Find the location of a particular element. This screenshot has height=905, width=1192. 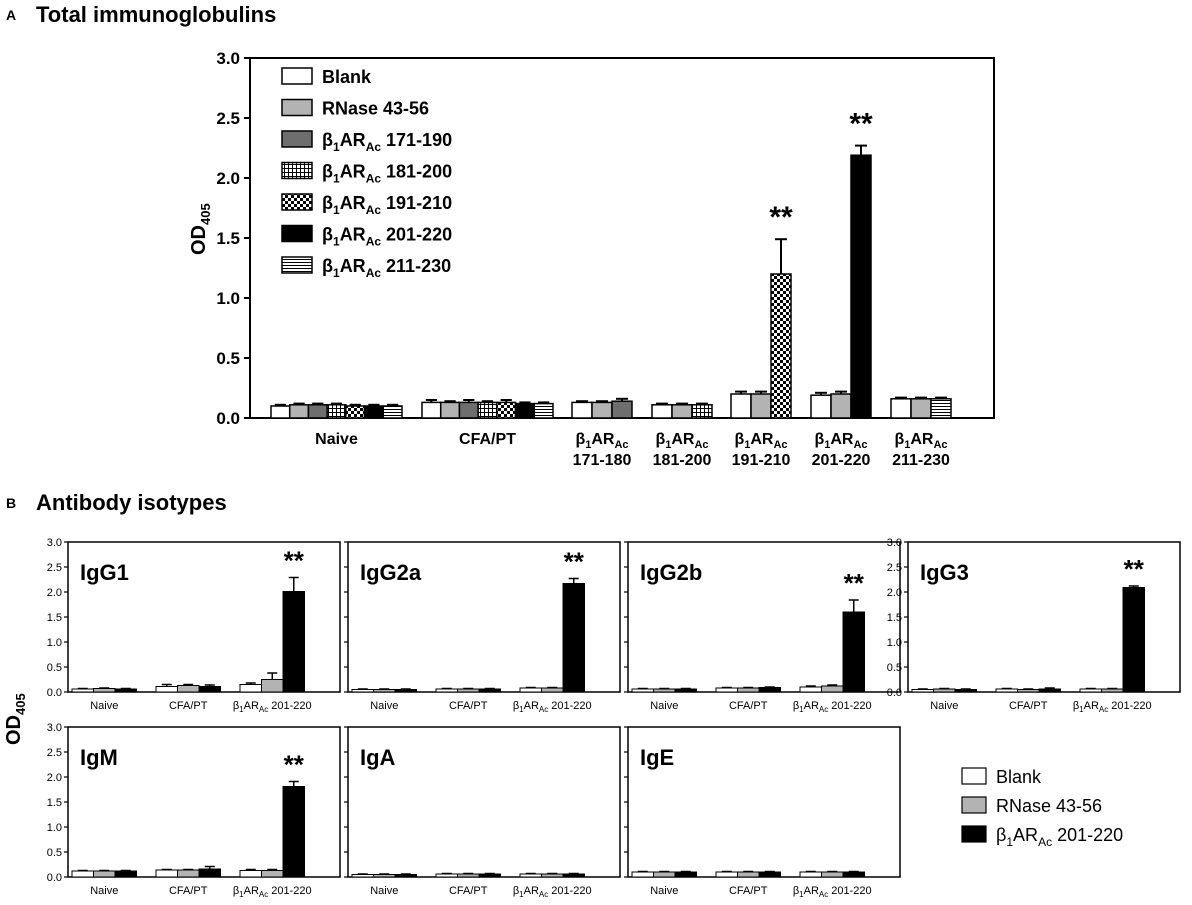

panel-b-y-axis-label-main: OD is located at coordinates (14, 730).